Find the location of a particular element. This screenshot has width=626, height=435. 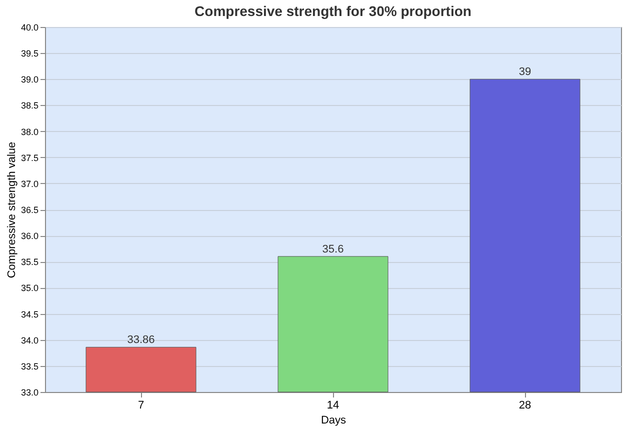

y-tick-label: 36.5 is located at coordinates (29, 210).